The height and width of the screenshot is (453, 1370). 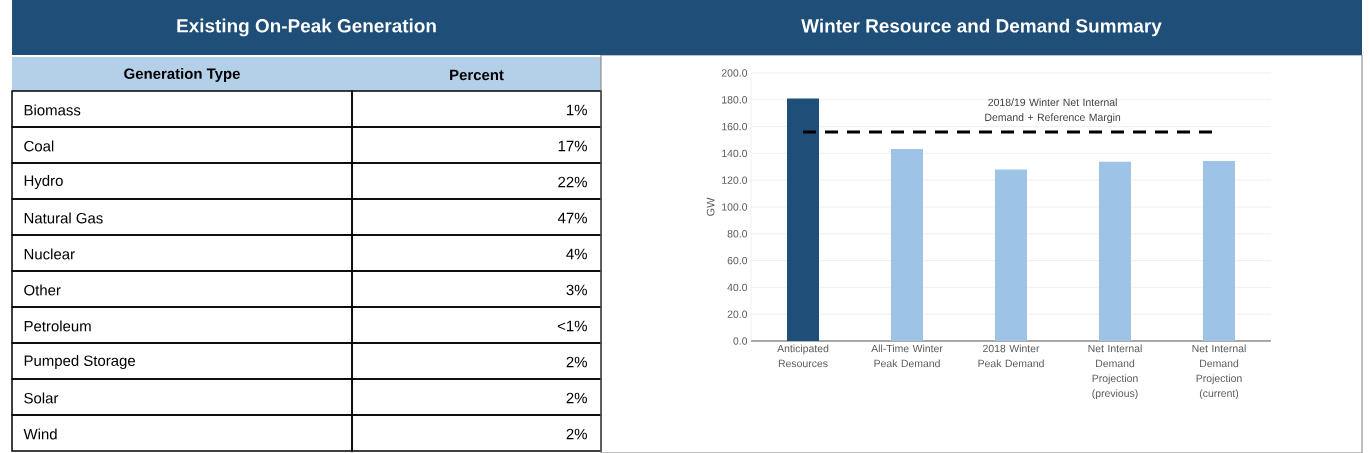 I want to click on y-tick-label: 100.0, so click(x=735, y=207).